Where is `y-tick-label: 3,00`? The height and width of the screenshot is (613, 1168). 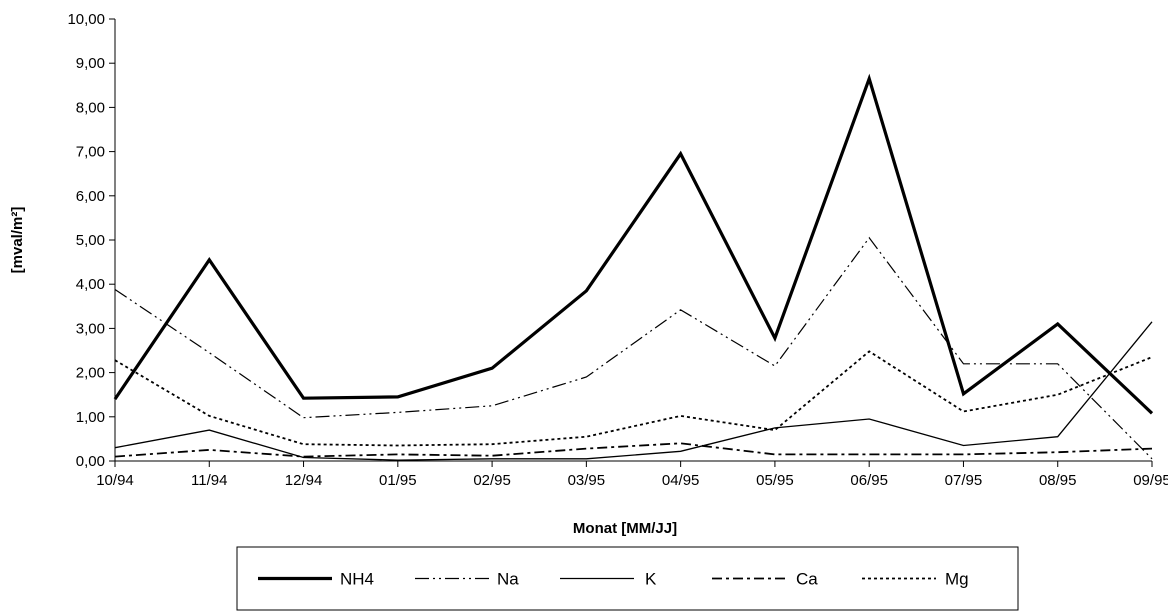 y-tick-label: 3,00 is located at coordinates (90, 328).